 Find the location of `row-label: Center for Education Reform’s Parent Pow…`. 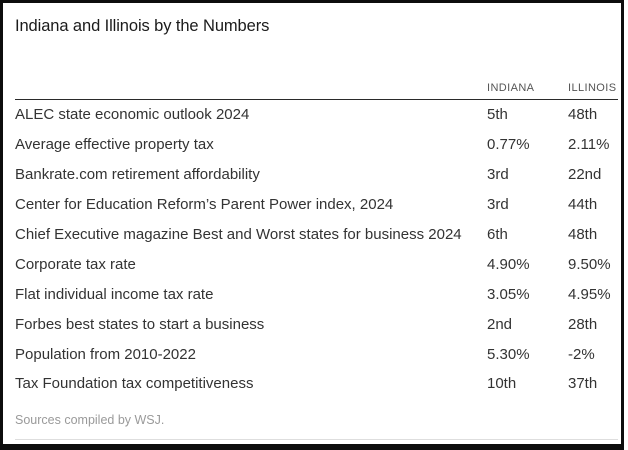

row-label: Center for Education Reform’s Parent Pow… is located at coordinates (204, 205).